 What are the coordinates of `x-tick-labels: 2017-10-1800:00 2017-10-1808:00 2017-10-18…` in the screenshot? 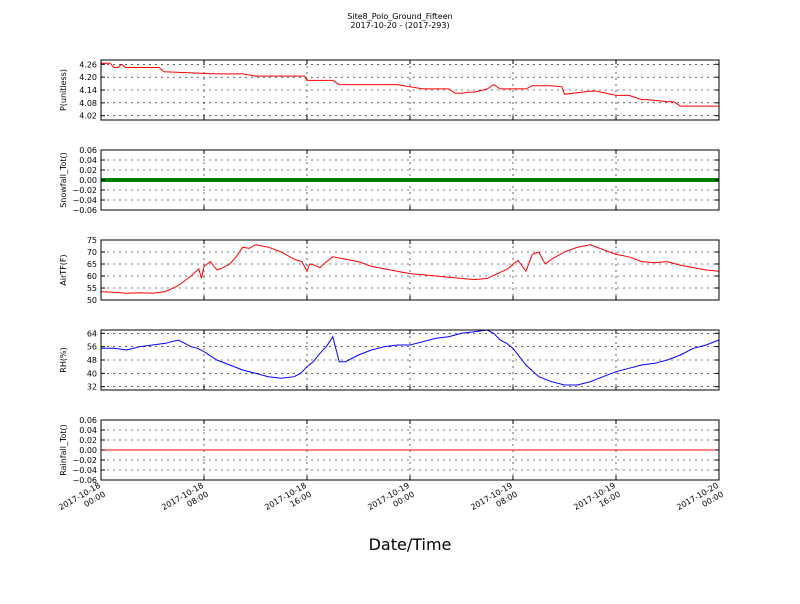 It's located at (391, 501).